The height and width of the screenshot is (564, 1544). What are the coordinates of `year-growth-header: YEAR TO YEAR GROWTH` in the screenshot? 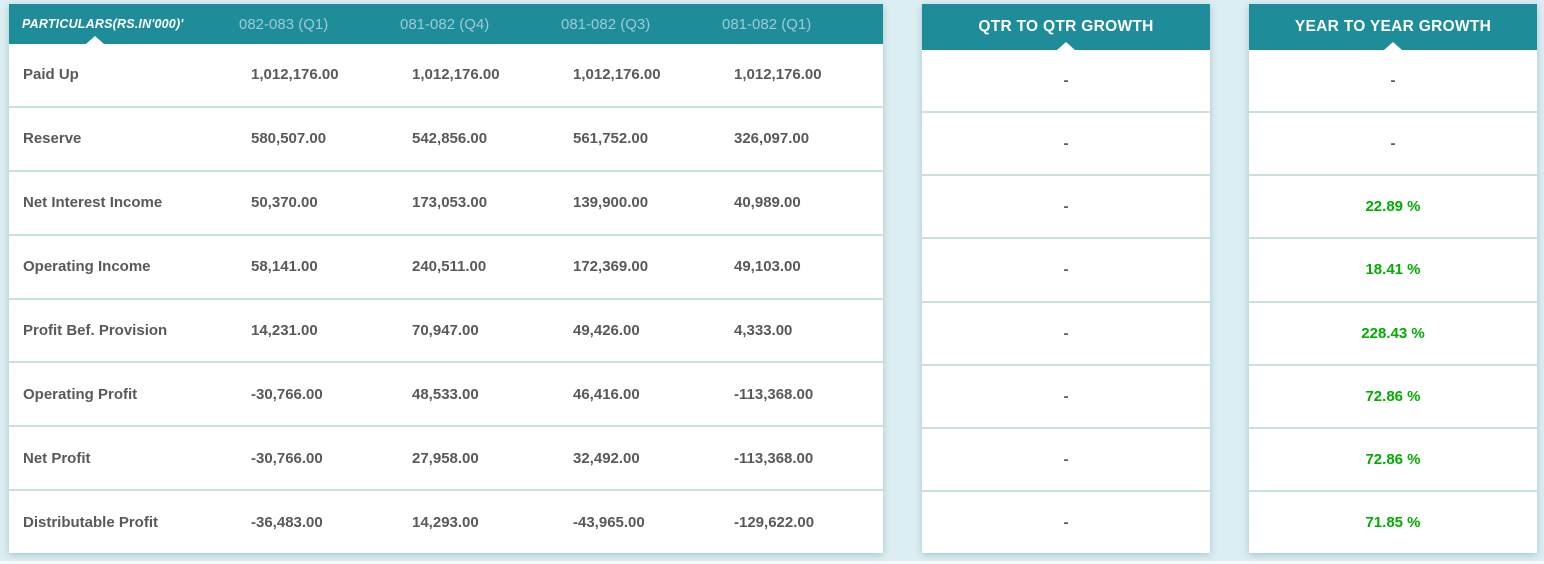 It's located at (1393, 27).